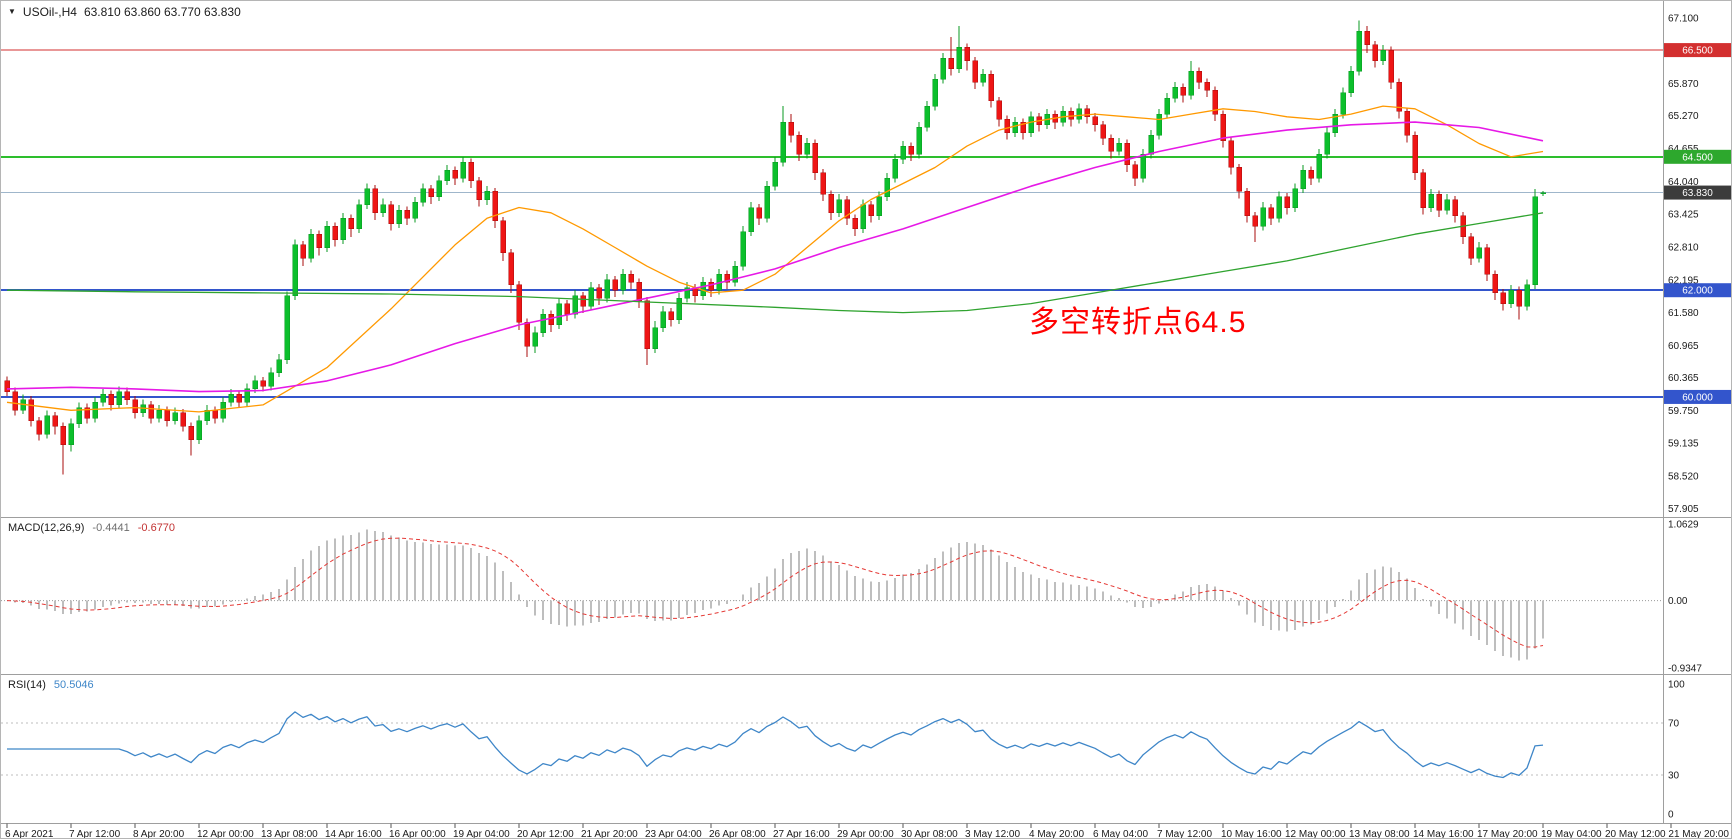 This screenshot has height=839, width=1732. I want to click on rsi-axis-label: 100, so click(1676, 685).